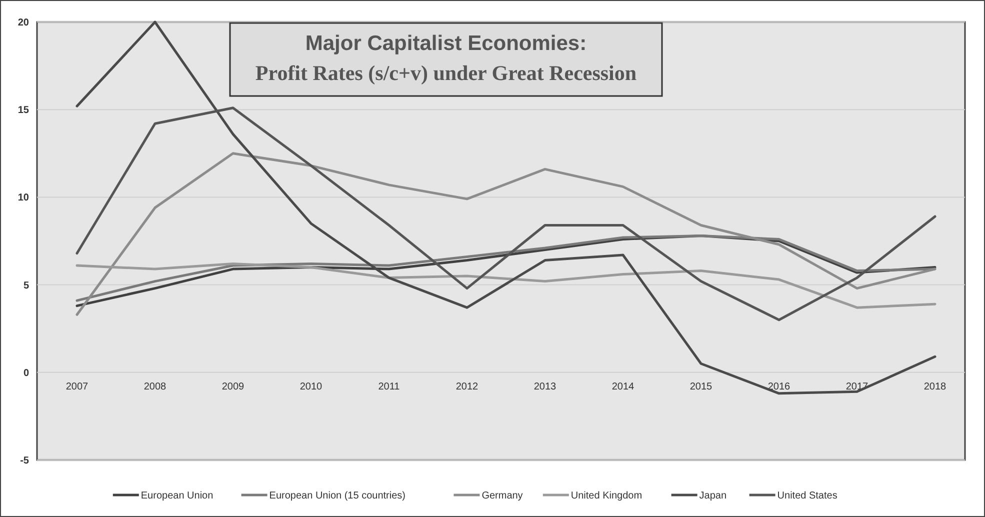 The height and width of the screenshot is (517, 985). What do you see at coordinates (779, 386) in the screenshot?
I see `x-tick-label: 2016` at bounding box center [779, 386].